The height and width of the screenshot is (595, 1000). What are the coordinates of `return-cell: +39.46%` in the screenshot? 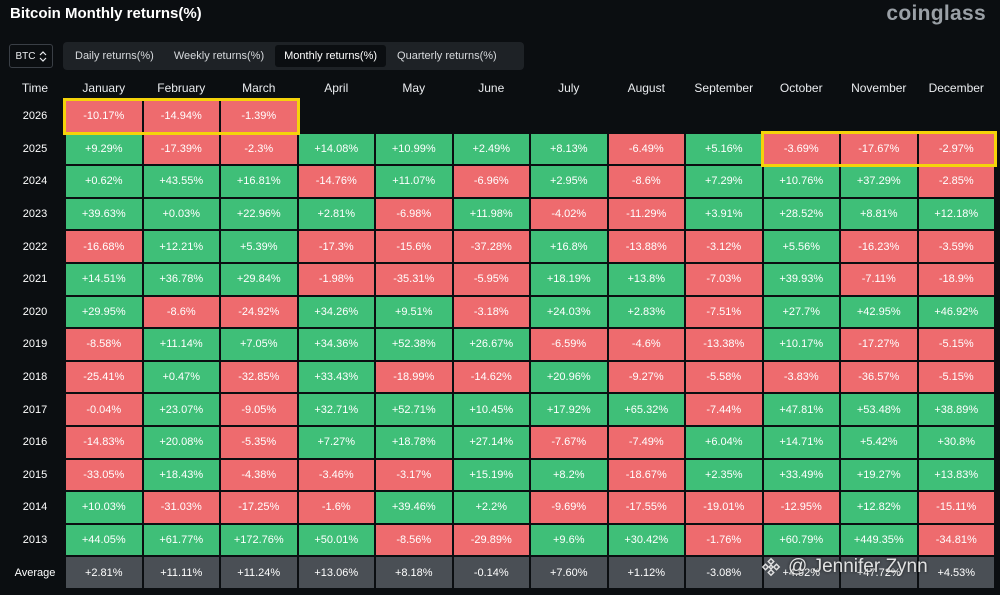 It's located at (414, 507).